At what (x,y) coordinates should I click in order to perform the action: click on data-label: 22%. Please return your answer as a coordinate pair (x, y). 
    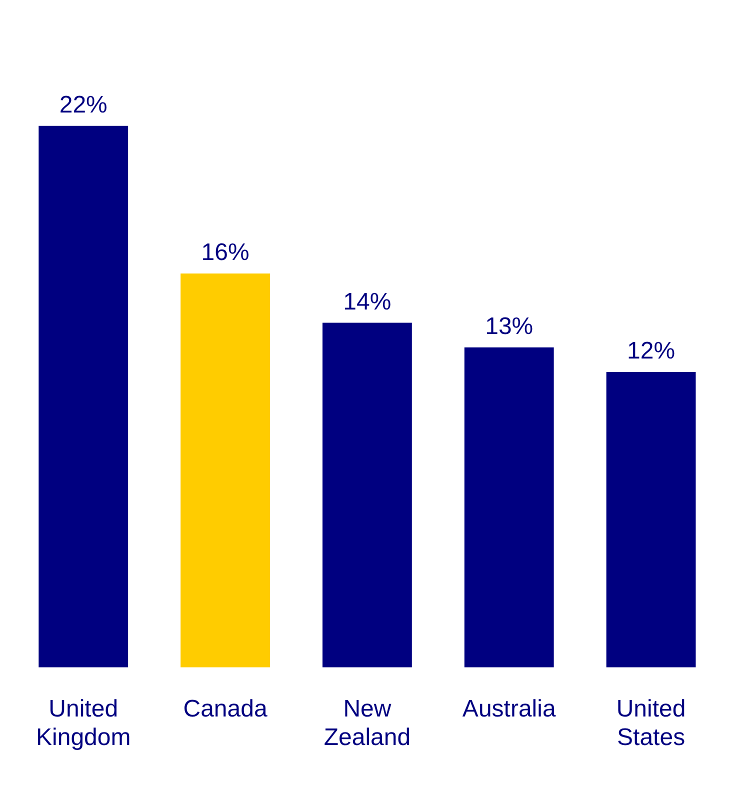
    Looking at the image, I should click on (83, 104).